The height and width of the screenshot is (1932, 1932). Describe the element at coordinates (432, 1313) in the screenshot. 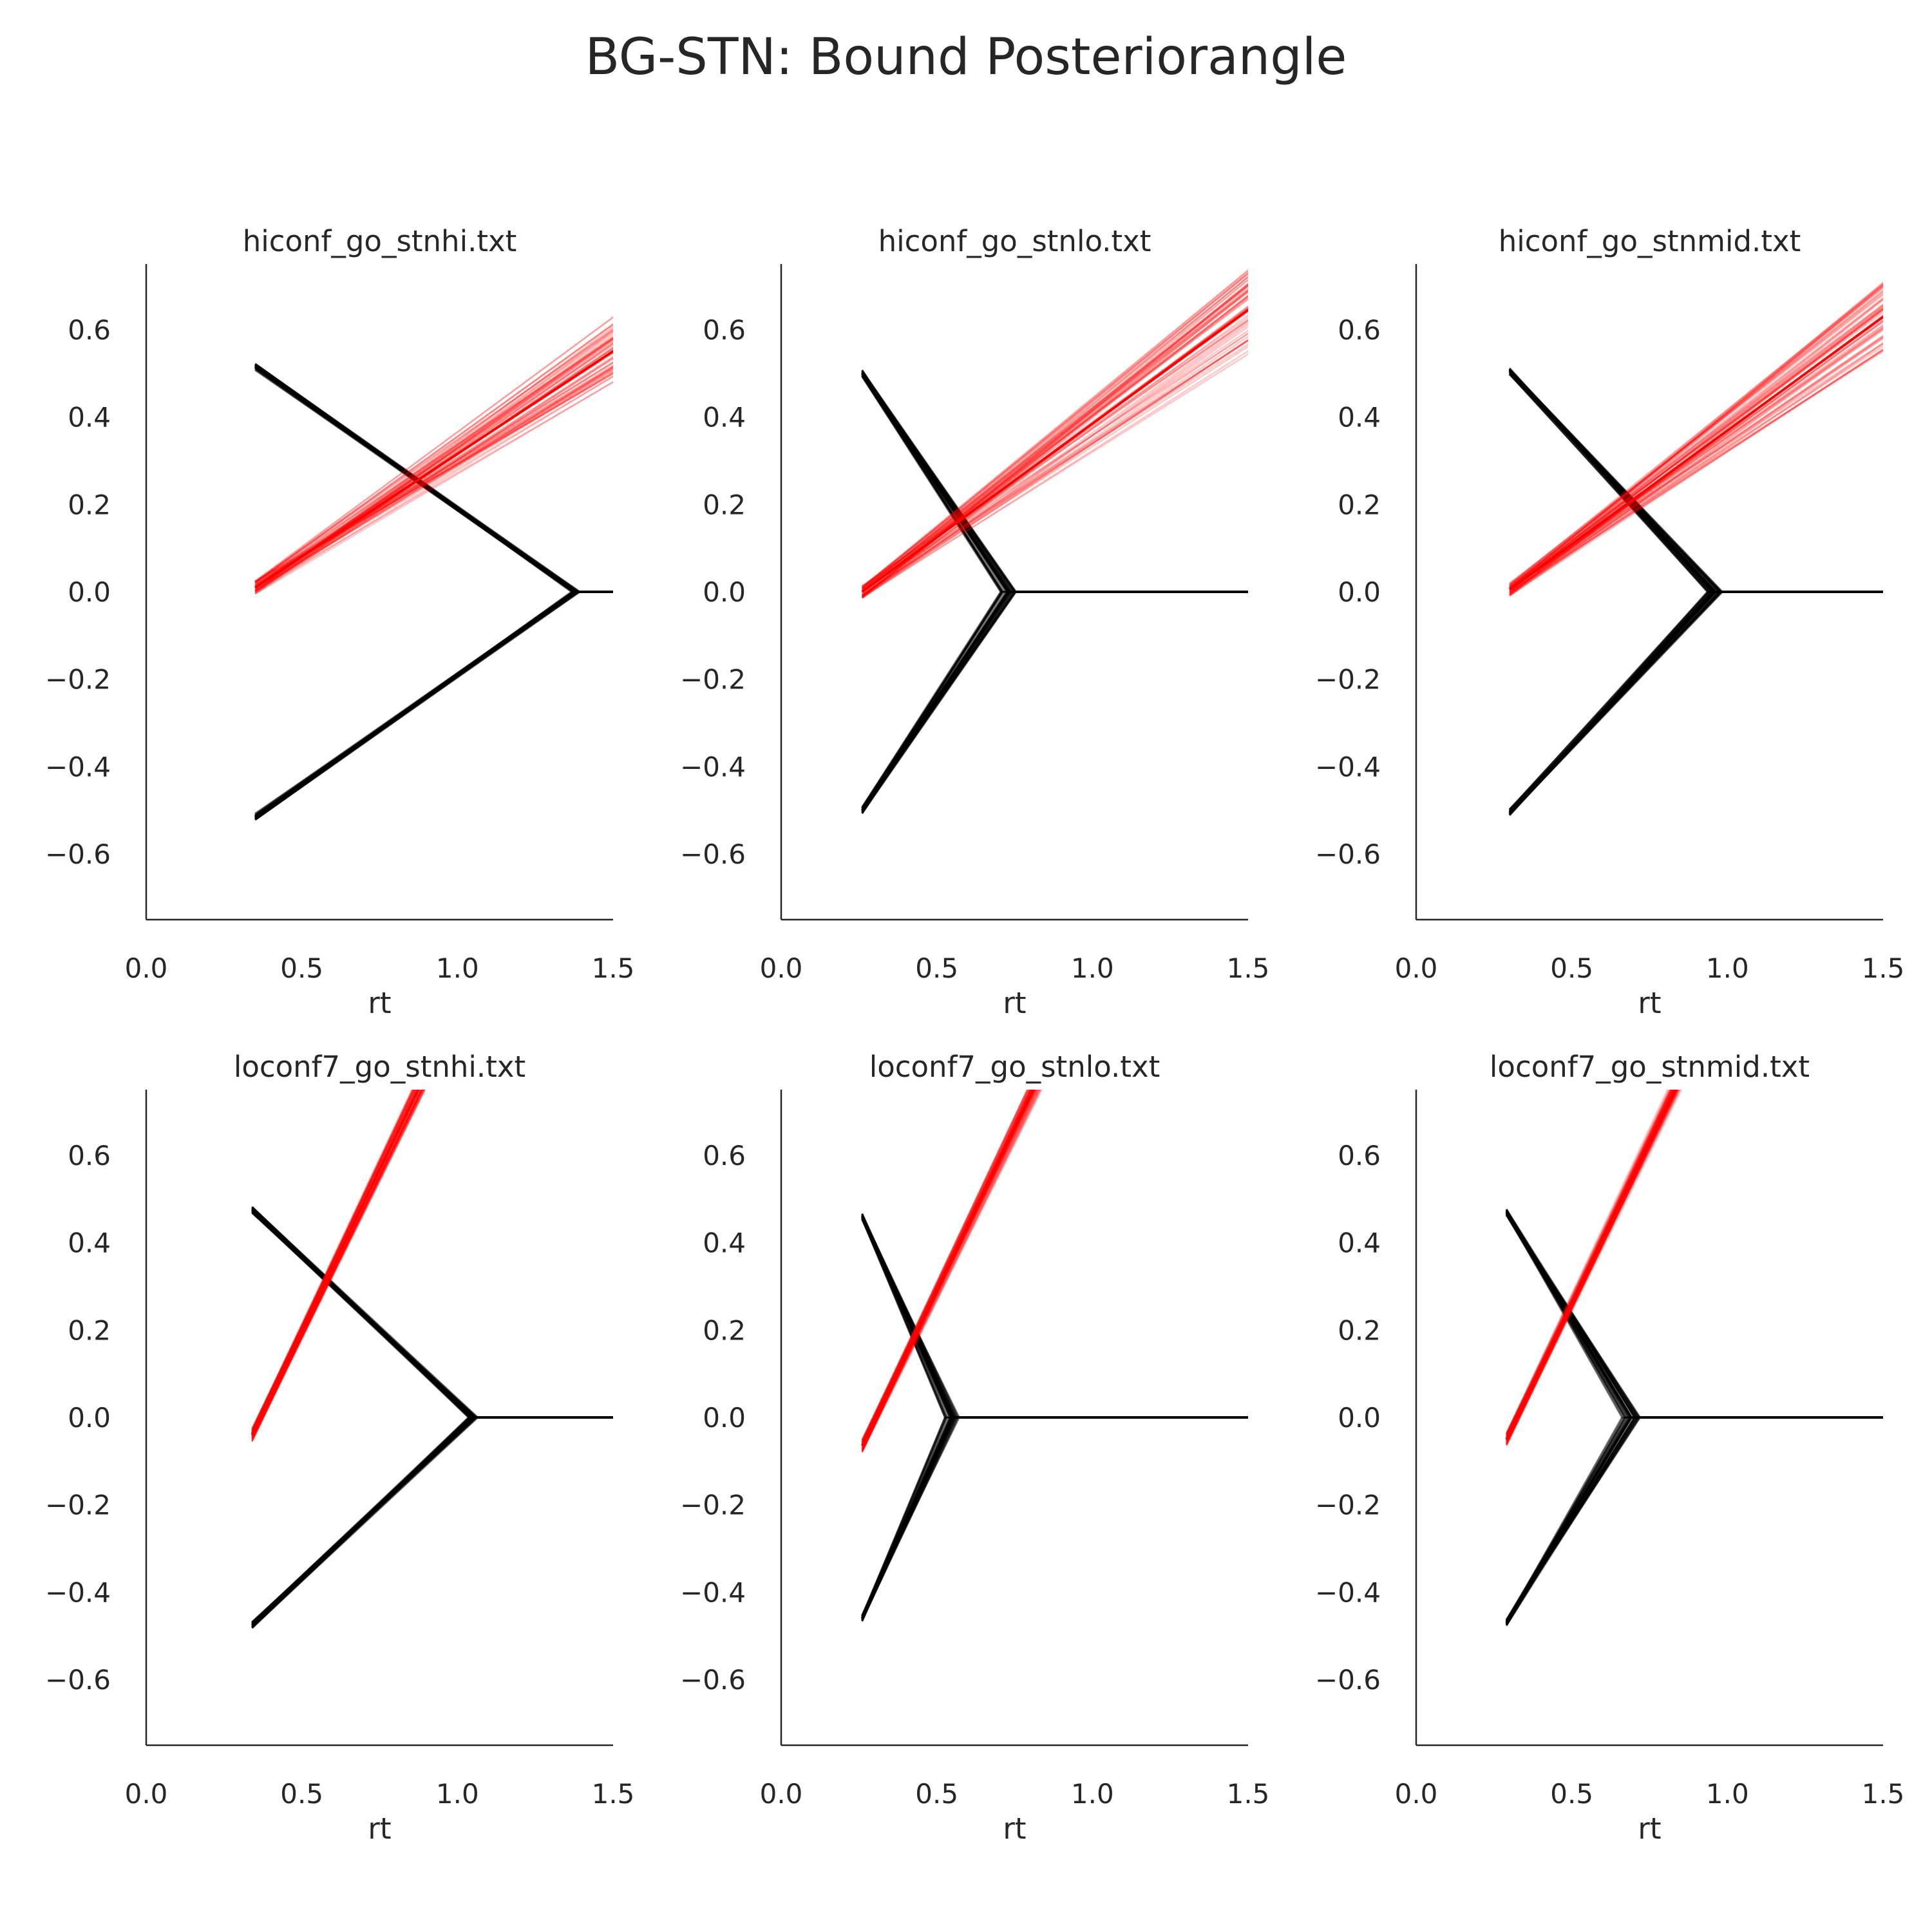

I see `bound-upper-trace` at that location.